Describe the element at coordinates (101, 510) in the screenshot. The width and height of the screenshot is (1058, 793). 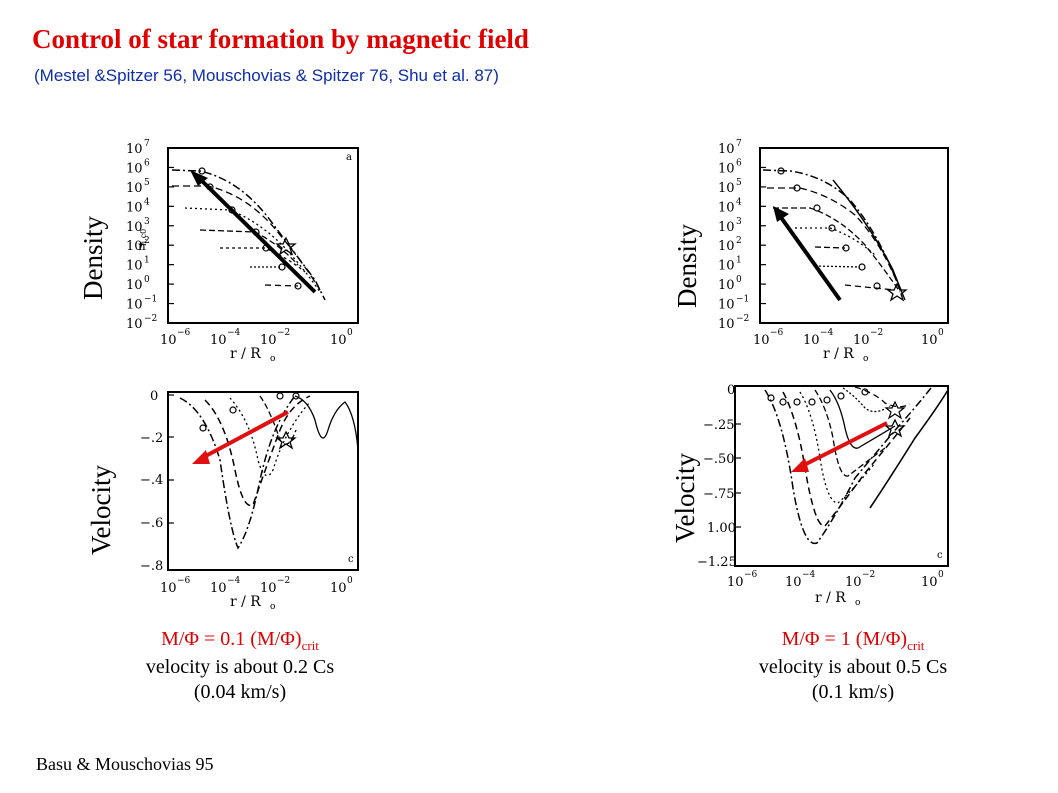
I see `left-velocity-label: Velocity` at that location.